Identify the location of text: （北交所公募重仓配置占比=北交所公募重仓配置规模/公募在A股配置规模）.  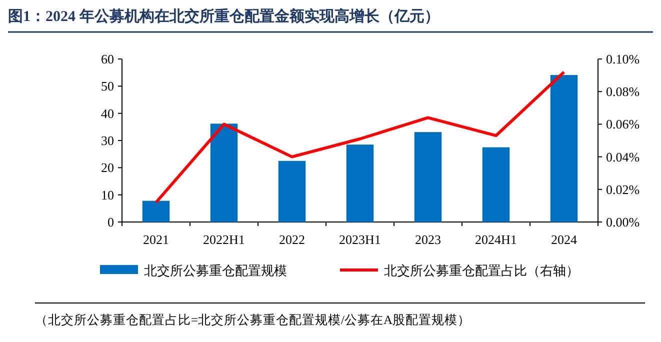
(253, 319).